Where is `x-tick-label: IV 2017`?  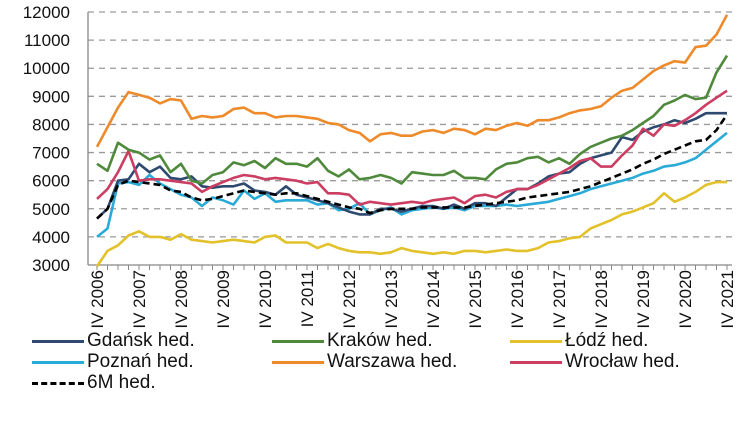
x-tick-label: IV 2017 is located at coordinates (559, 299).